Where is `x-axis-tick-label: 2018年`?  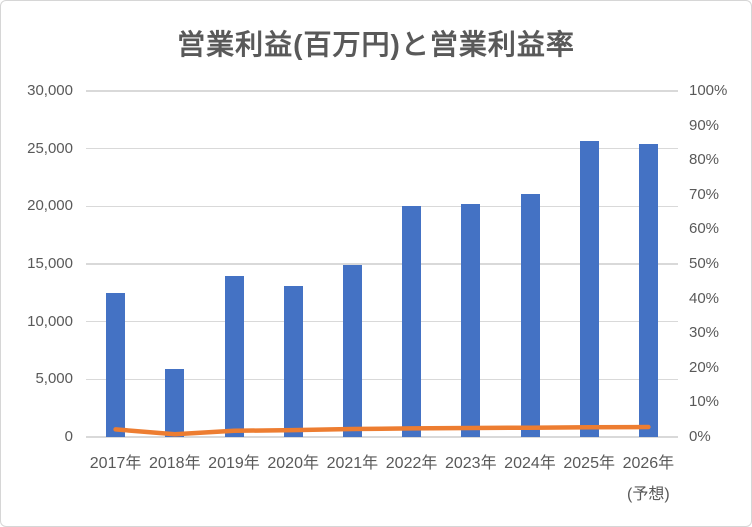 x-axis-tick-label: 2018年 is located at coordinates (174, 463).